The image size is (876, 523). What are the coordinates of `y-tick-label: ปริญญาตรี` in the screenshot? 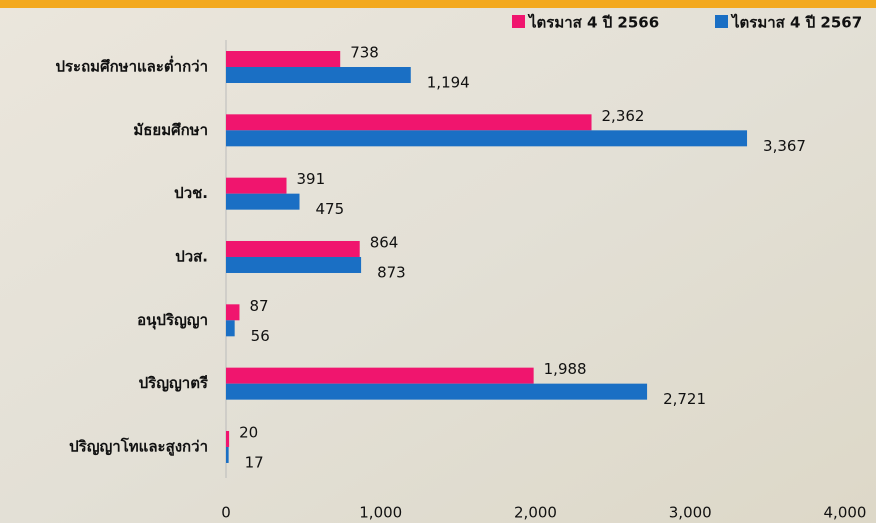 It's located at (174, 383).